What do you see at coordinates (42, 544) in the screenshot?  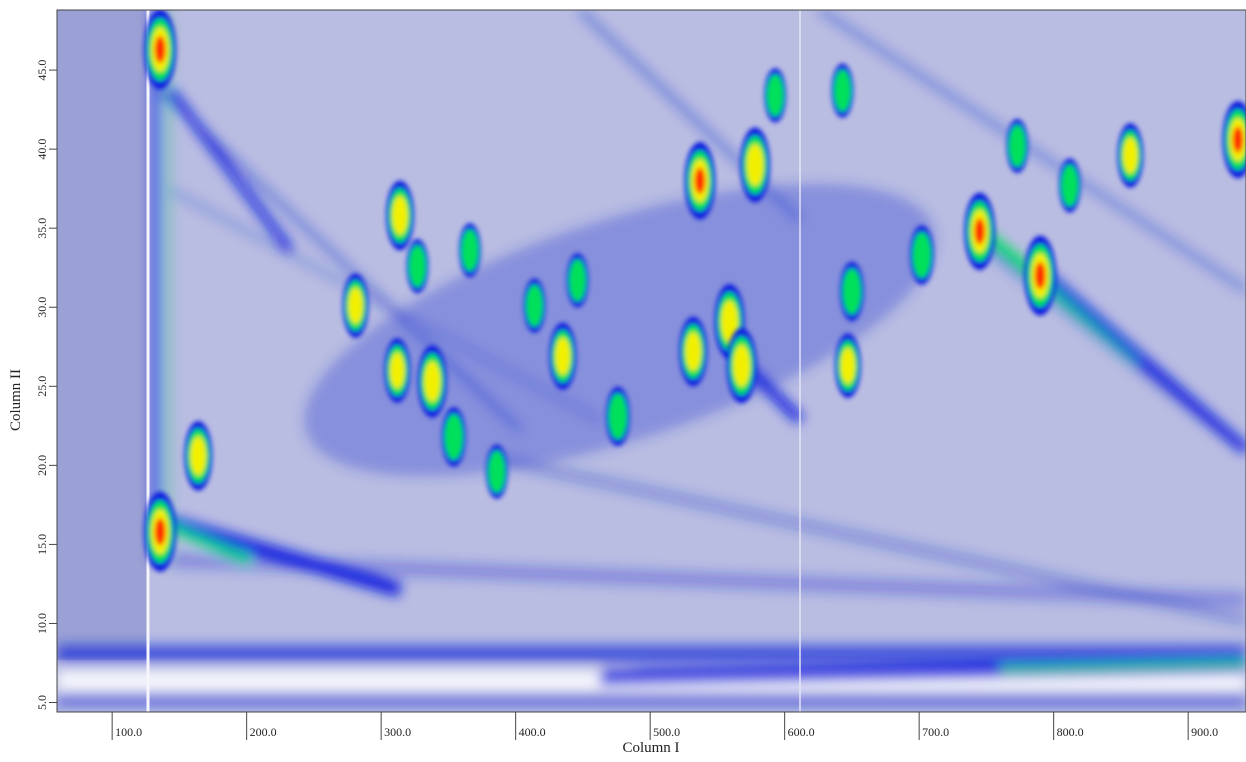 I see `y-tick-label: 15.0` at bounding box center [42, 544].